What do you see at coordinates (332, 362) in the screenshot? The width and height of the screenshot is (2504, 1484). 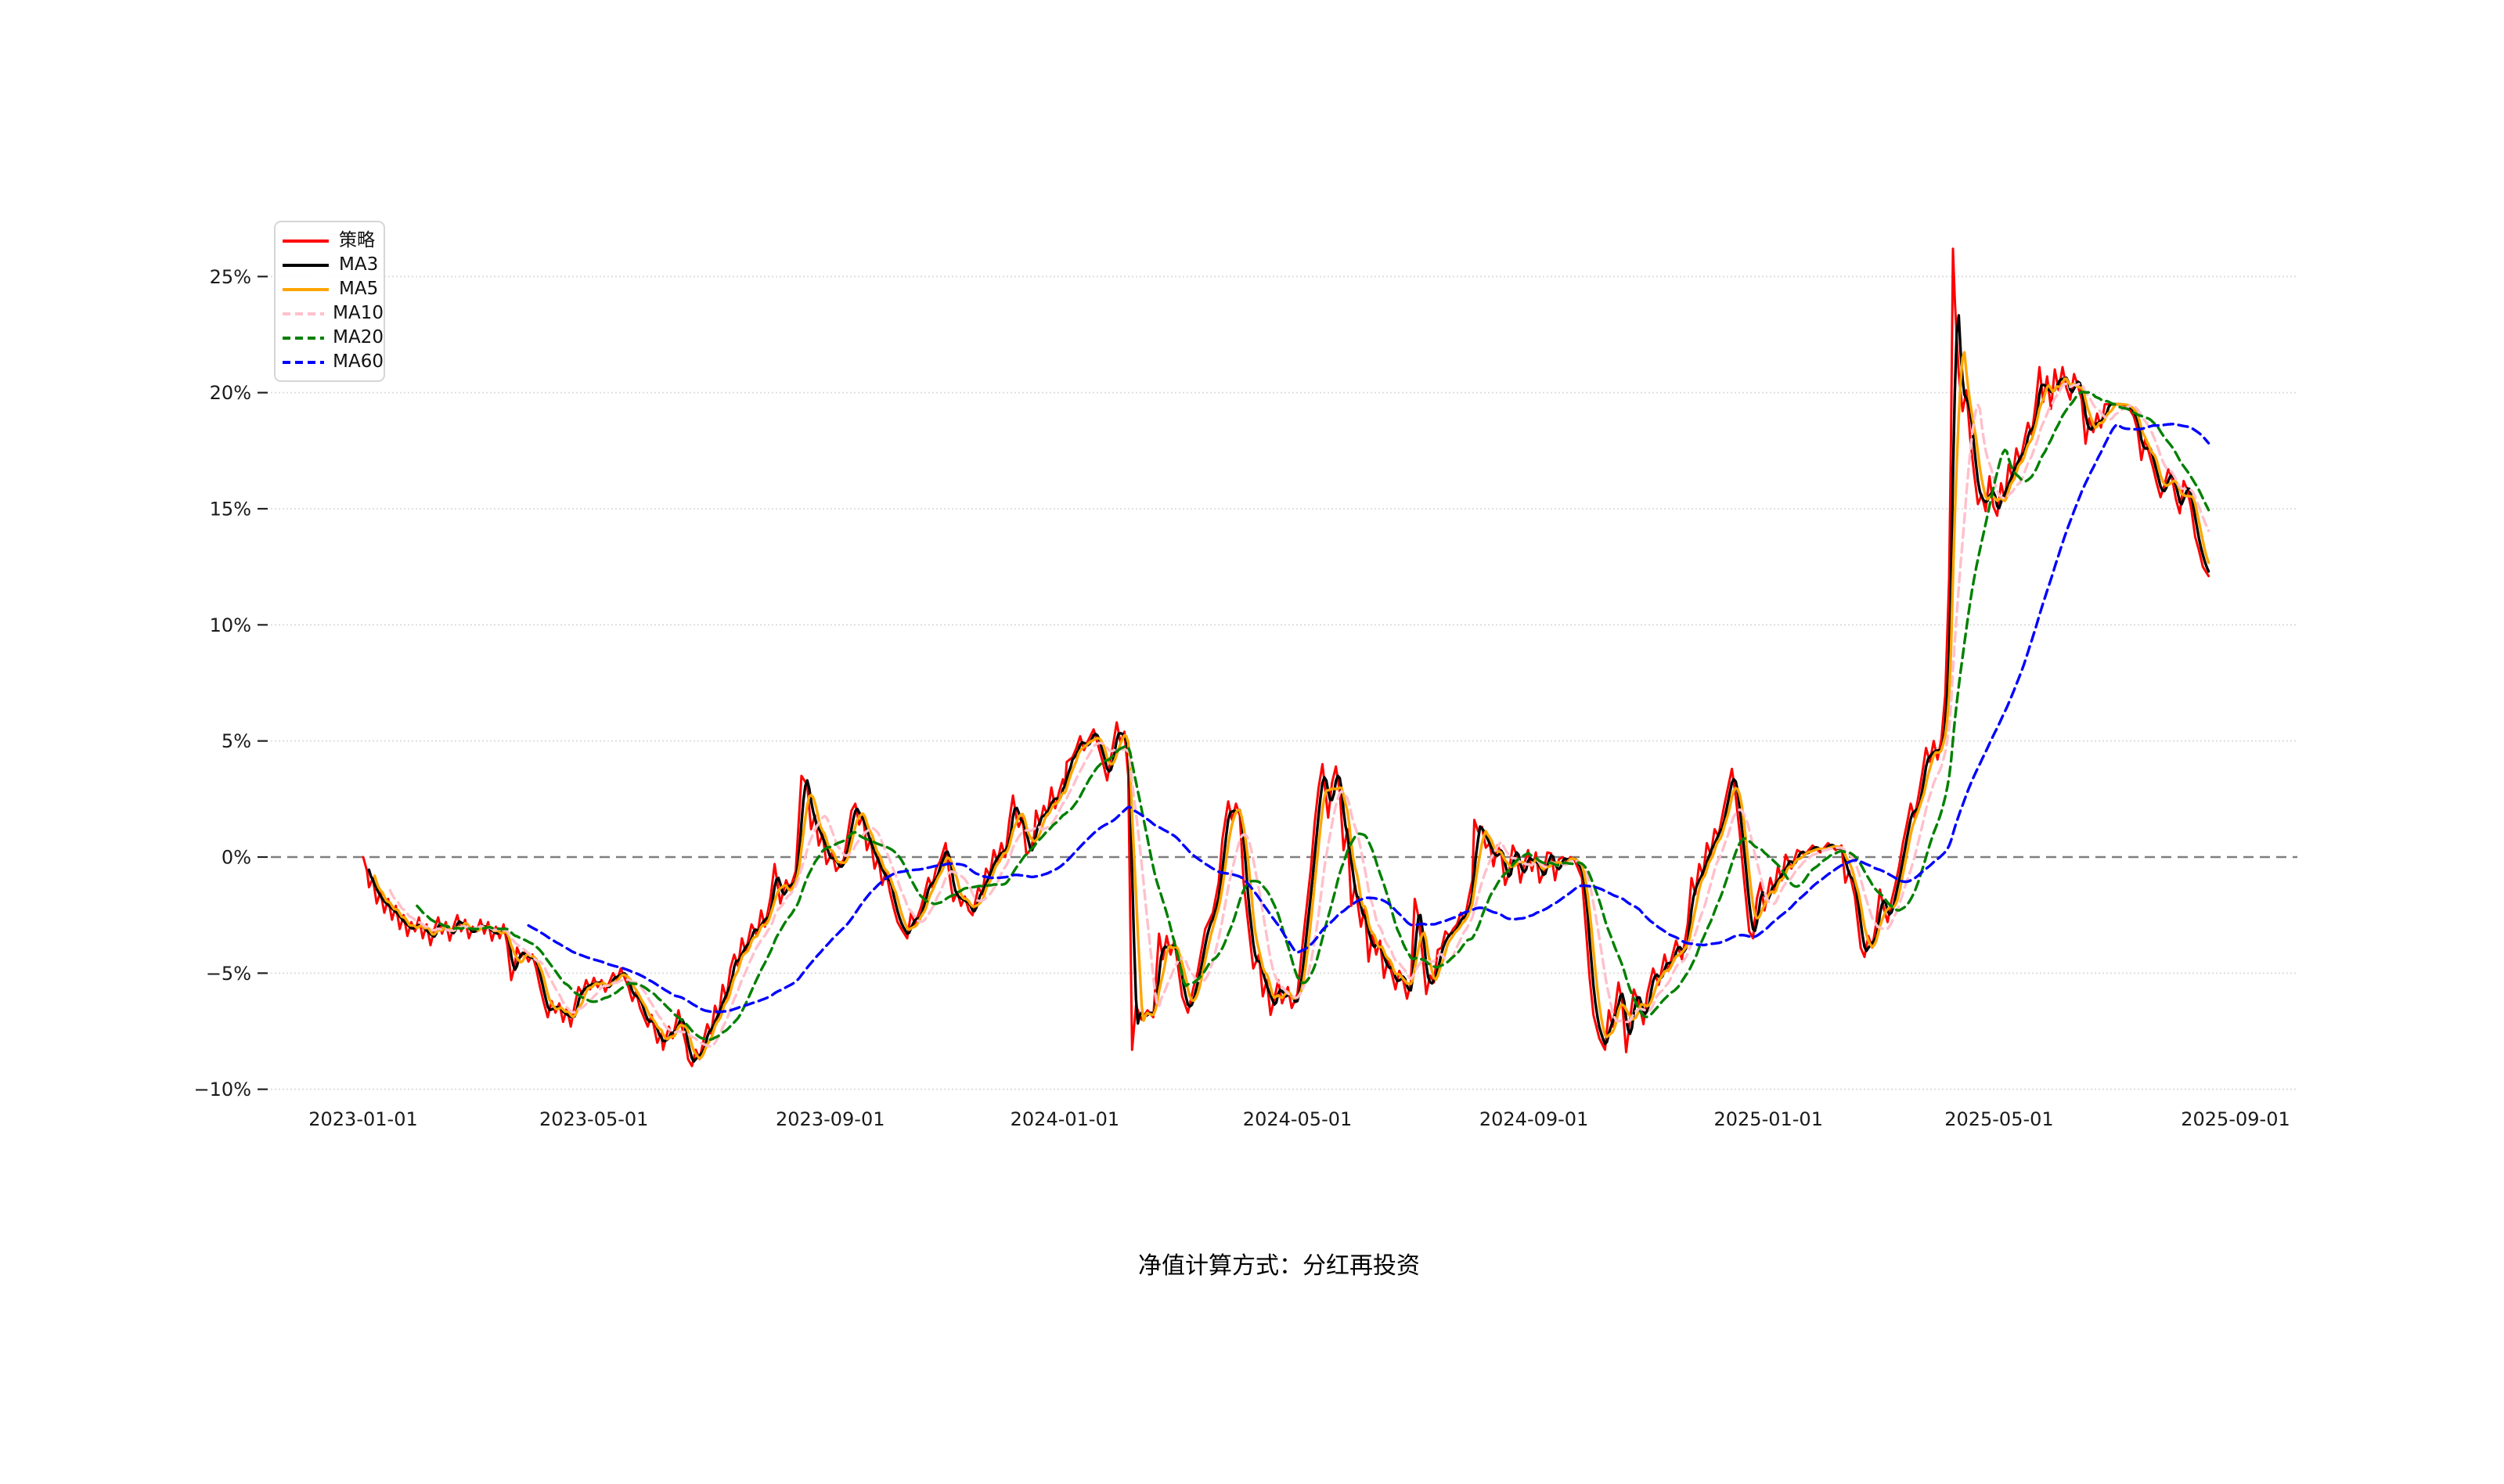 I see `legend-item-ma60: MA60` at bounding box center [332, 362].